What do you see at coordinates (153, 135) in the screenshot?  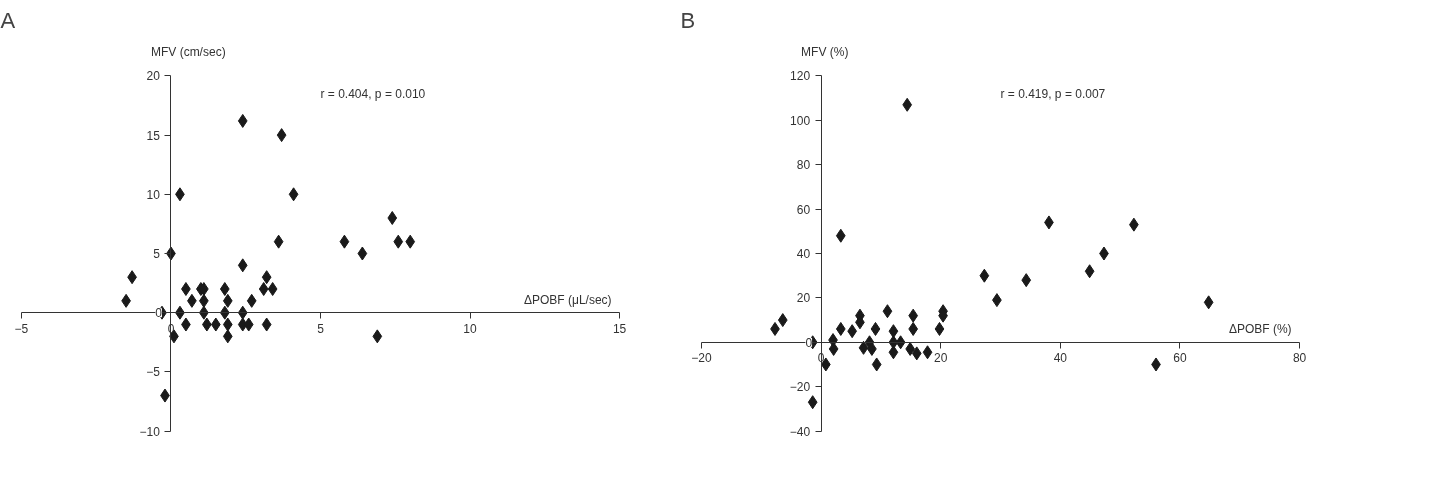 I see `y-tick-label: 15` at bounding box center [153, 135].